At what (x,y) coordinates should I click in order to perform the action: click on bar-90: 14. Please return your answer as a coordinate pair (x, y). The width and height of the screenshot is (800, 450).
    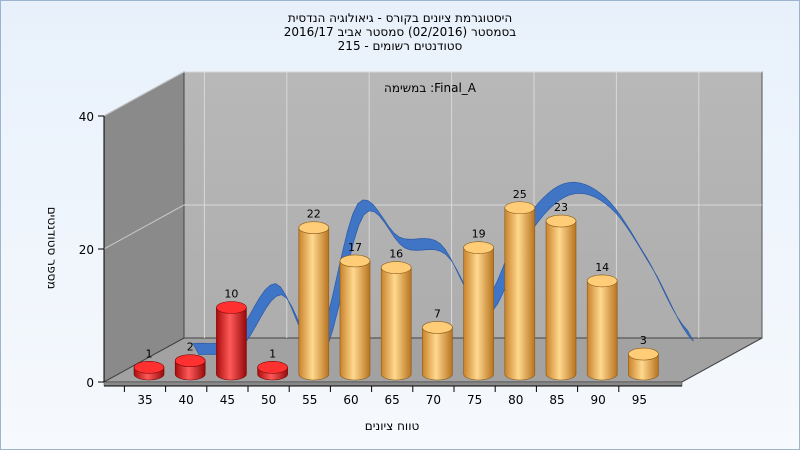
    Looking at the image, I should click on (602, 321).